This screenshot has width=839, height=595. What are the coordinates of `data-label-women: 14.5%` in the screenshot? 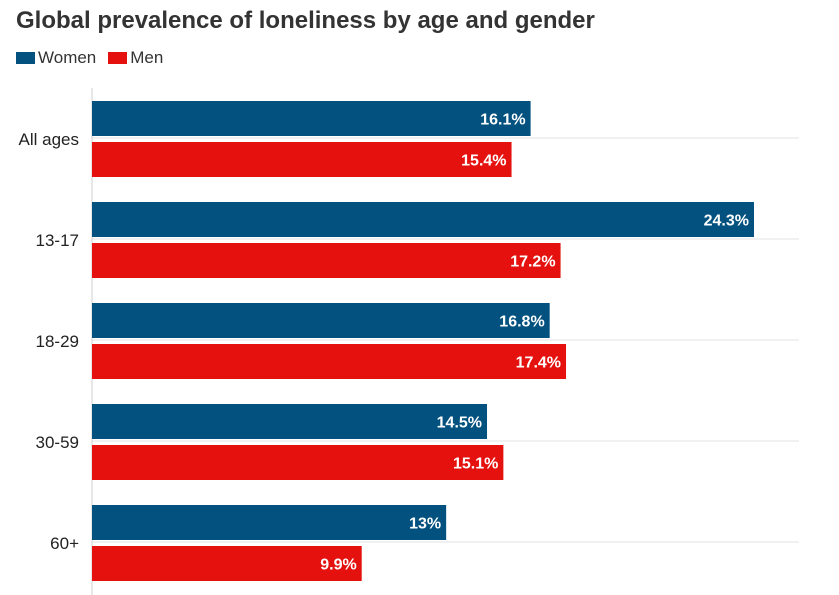 It's located at (459, 423).